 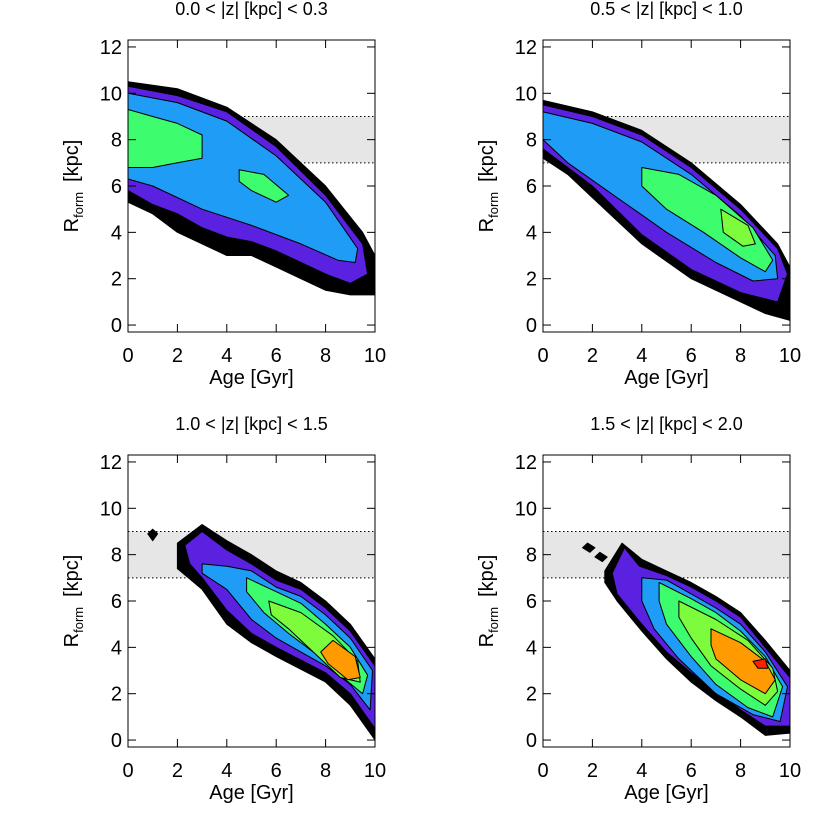 I want to click on chart-title: 0.5 < |z| [kpc] < 1.0, so click(x=666, y=9).